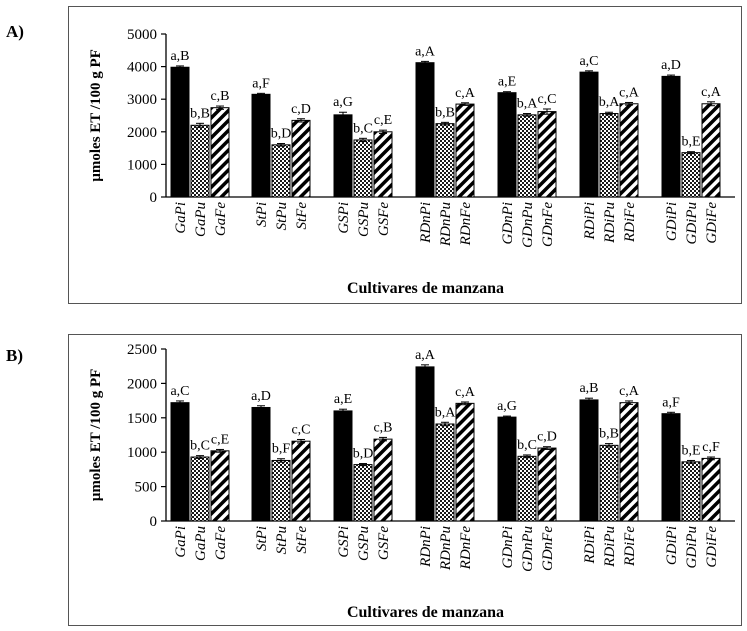 This screenshot has height=631, width=747. What do you see at coordinates (465, 462) in the screenshot?
I see `bar-rdnfe` at bounding box center [465, 462].